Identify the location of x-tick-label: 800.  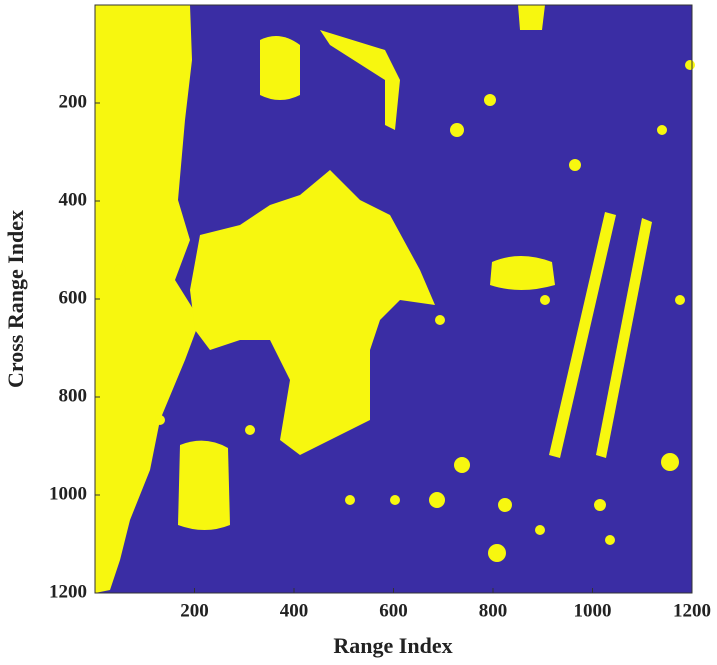
(493, 610).